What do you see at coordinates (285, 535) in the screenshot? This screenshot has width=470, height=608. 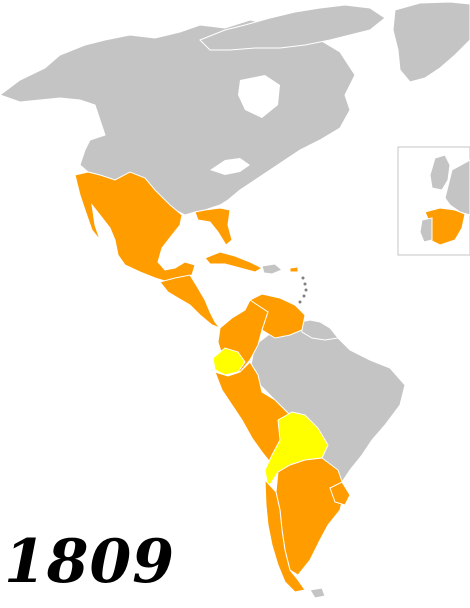 I see `region-chile` at bounding box center [285, 535].